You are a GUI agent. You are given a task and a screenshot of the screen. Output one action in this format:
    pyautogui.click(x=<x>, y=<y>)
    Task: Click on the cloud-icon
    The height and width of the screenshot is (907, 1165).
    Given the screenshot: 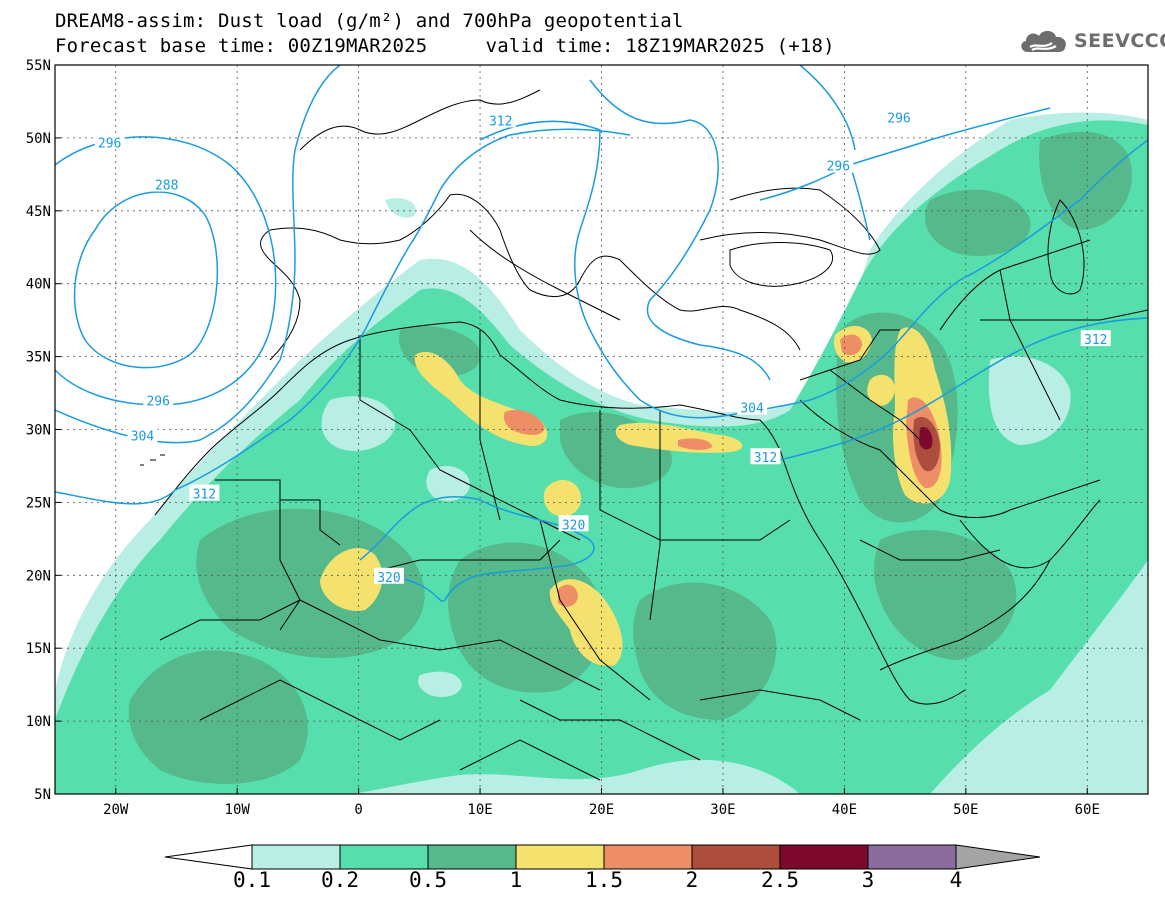 What is the action you would take?
    pyautogui.click(x=1043, y=41)
    